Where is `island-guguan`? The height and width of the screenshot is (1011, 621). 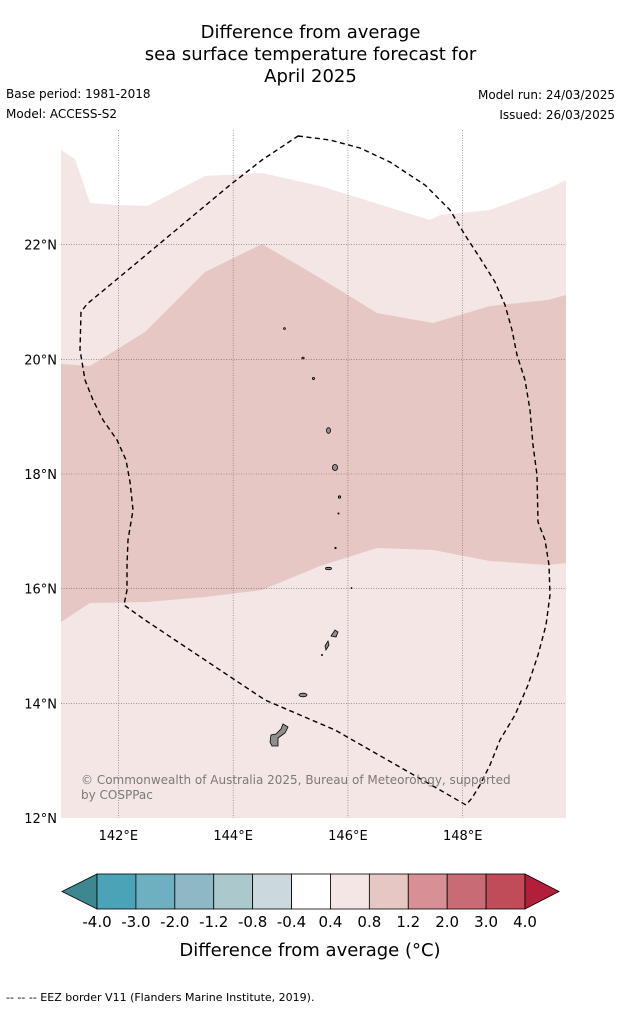
island-guguan is located at coordinates (338, 513).